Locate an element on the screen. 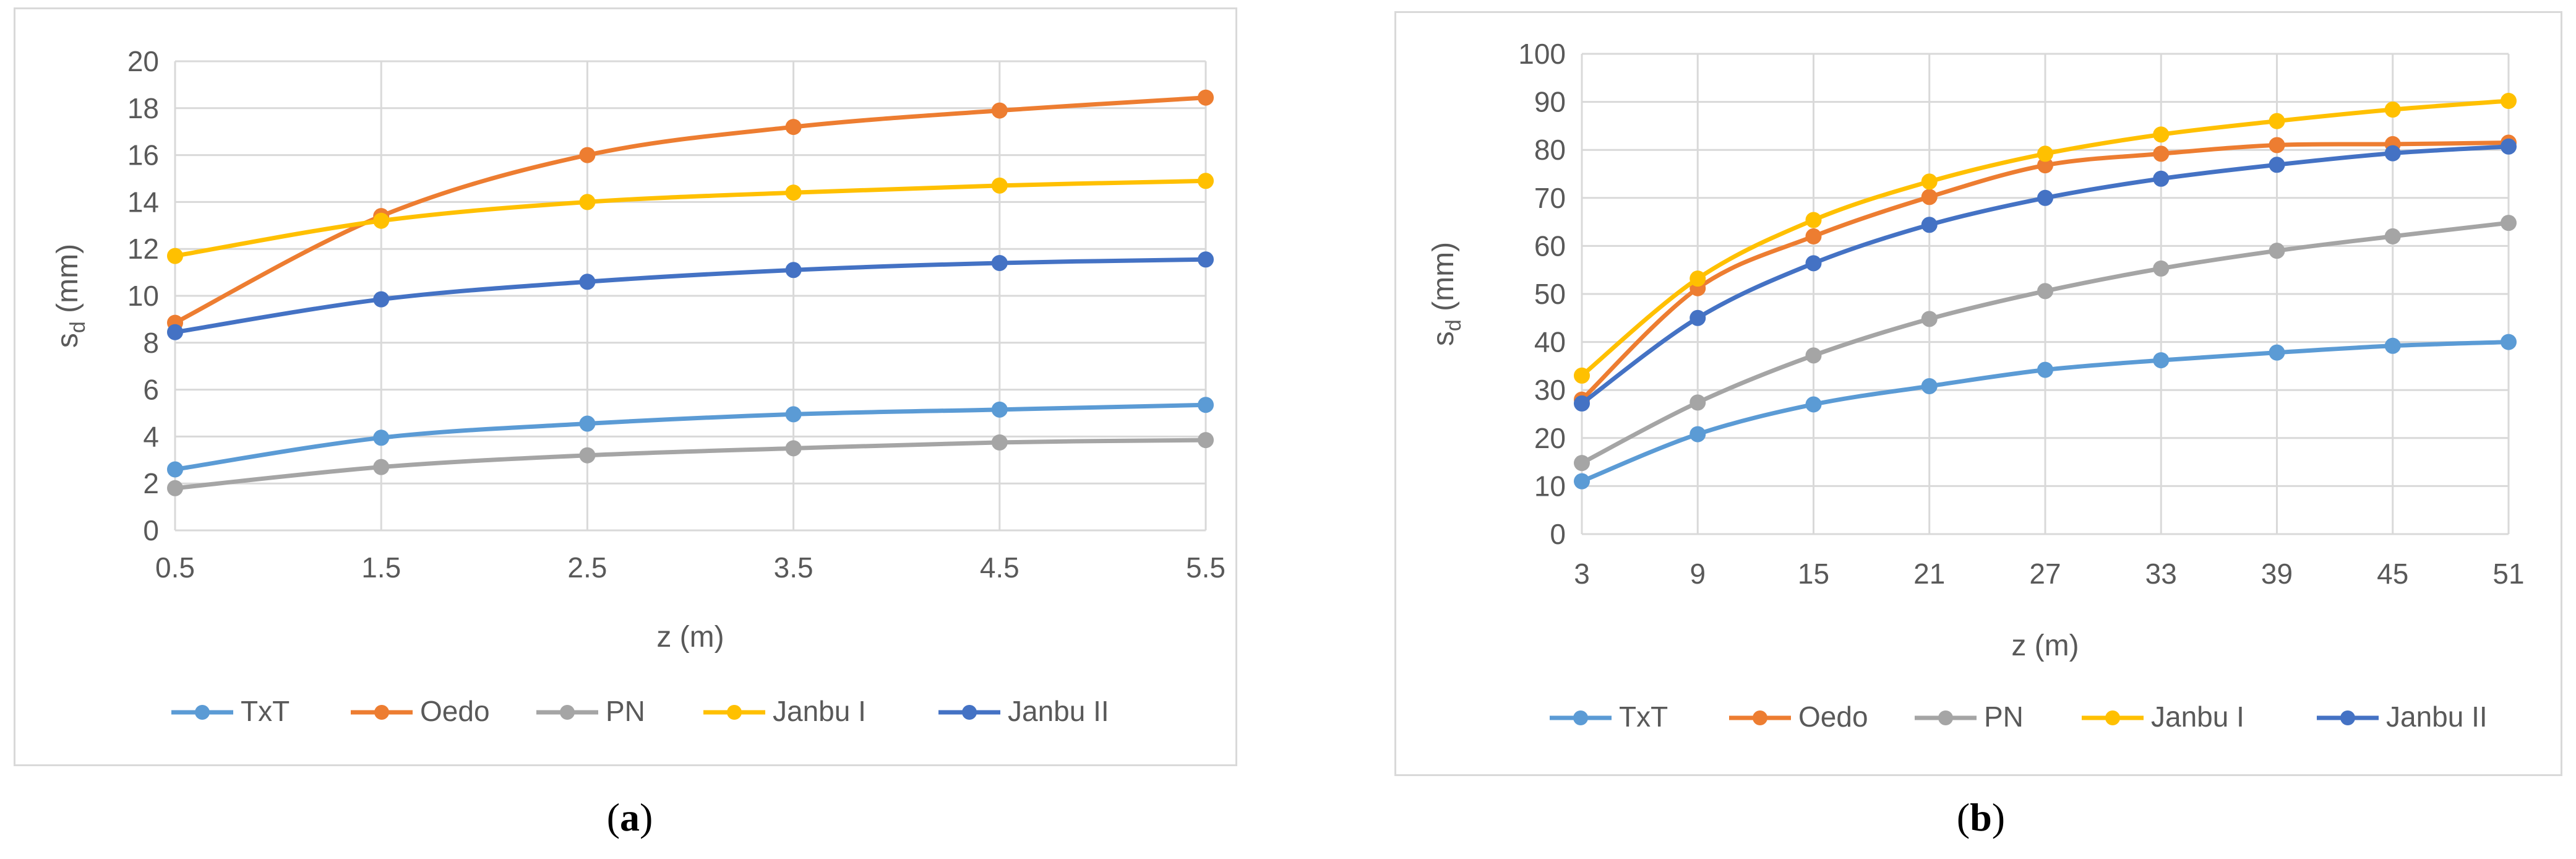 Image resolution: width=2576 pixels, height=859 pixels. x-tick-label: 33 is located at coordinates (2161, 574).